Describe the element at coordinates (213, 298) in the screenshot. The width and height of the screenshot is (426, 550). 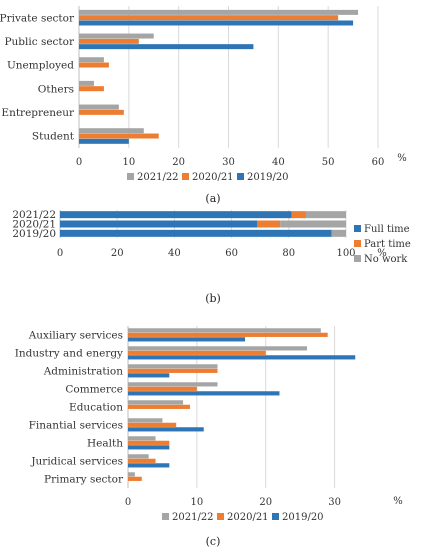
I see `panel-label-b: (b)` at that location.